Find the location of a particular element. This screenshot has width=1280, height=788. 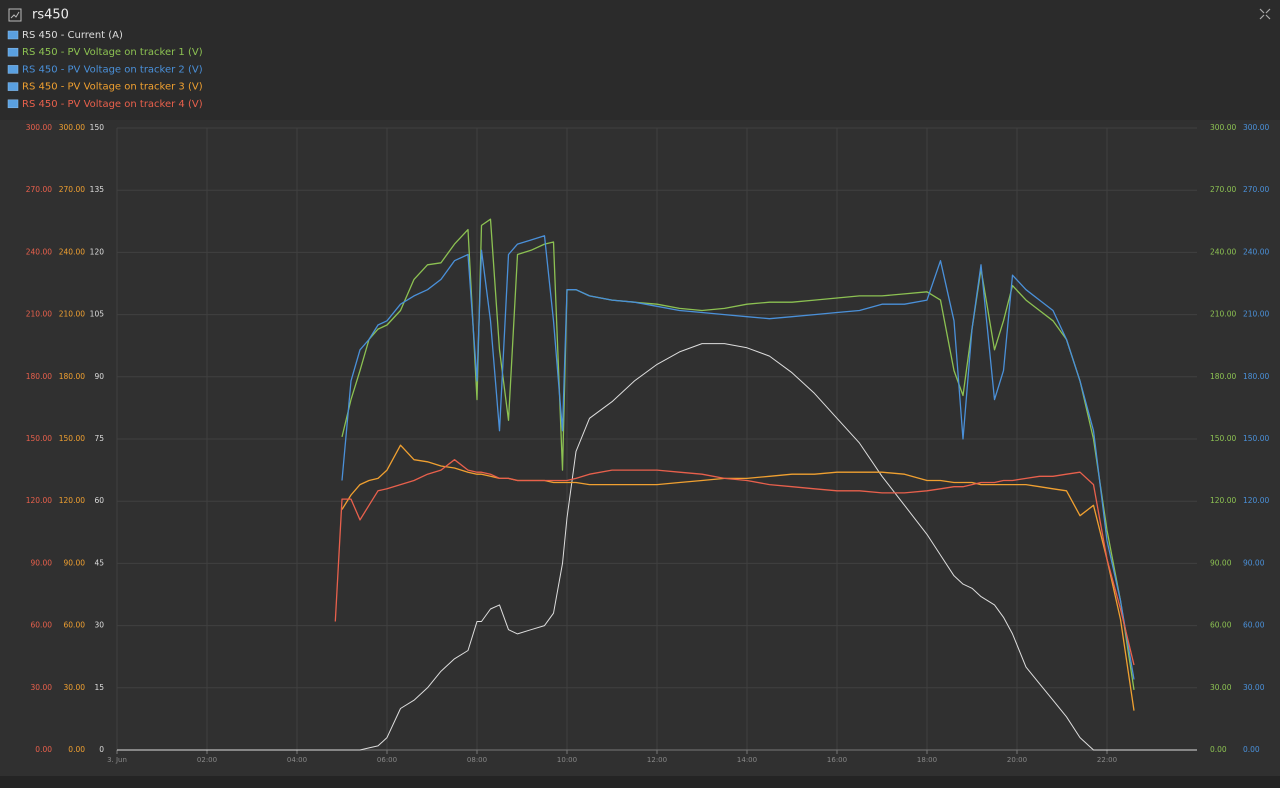

x-tick-label: 16:00 is located at coordinates (837, 760).